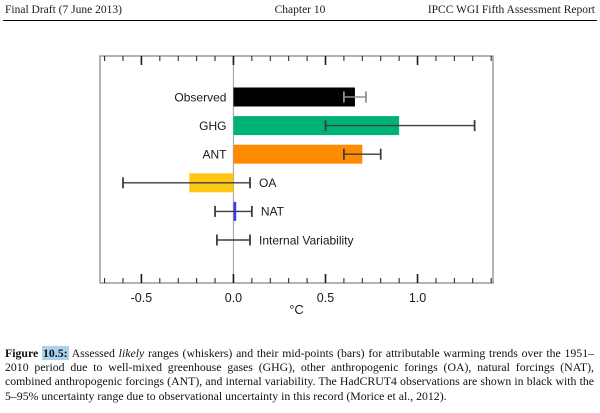 This screenshot has width=600, height=413. I want to click on series-label-oa: OA, so click(267, 183).